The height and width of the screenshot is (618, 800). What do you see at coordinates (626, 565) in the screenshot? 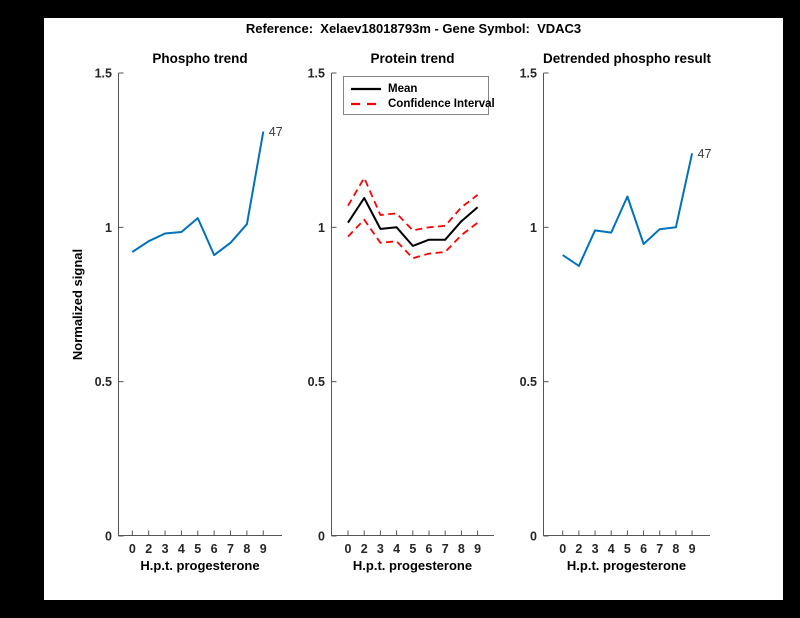
I see `x-axis-label-detrended: H.p.t. progesterone` at bounding box center [626, 565].